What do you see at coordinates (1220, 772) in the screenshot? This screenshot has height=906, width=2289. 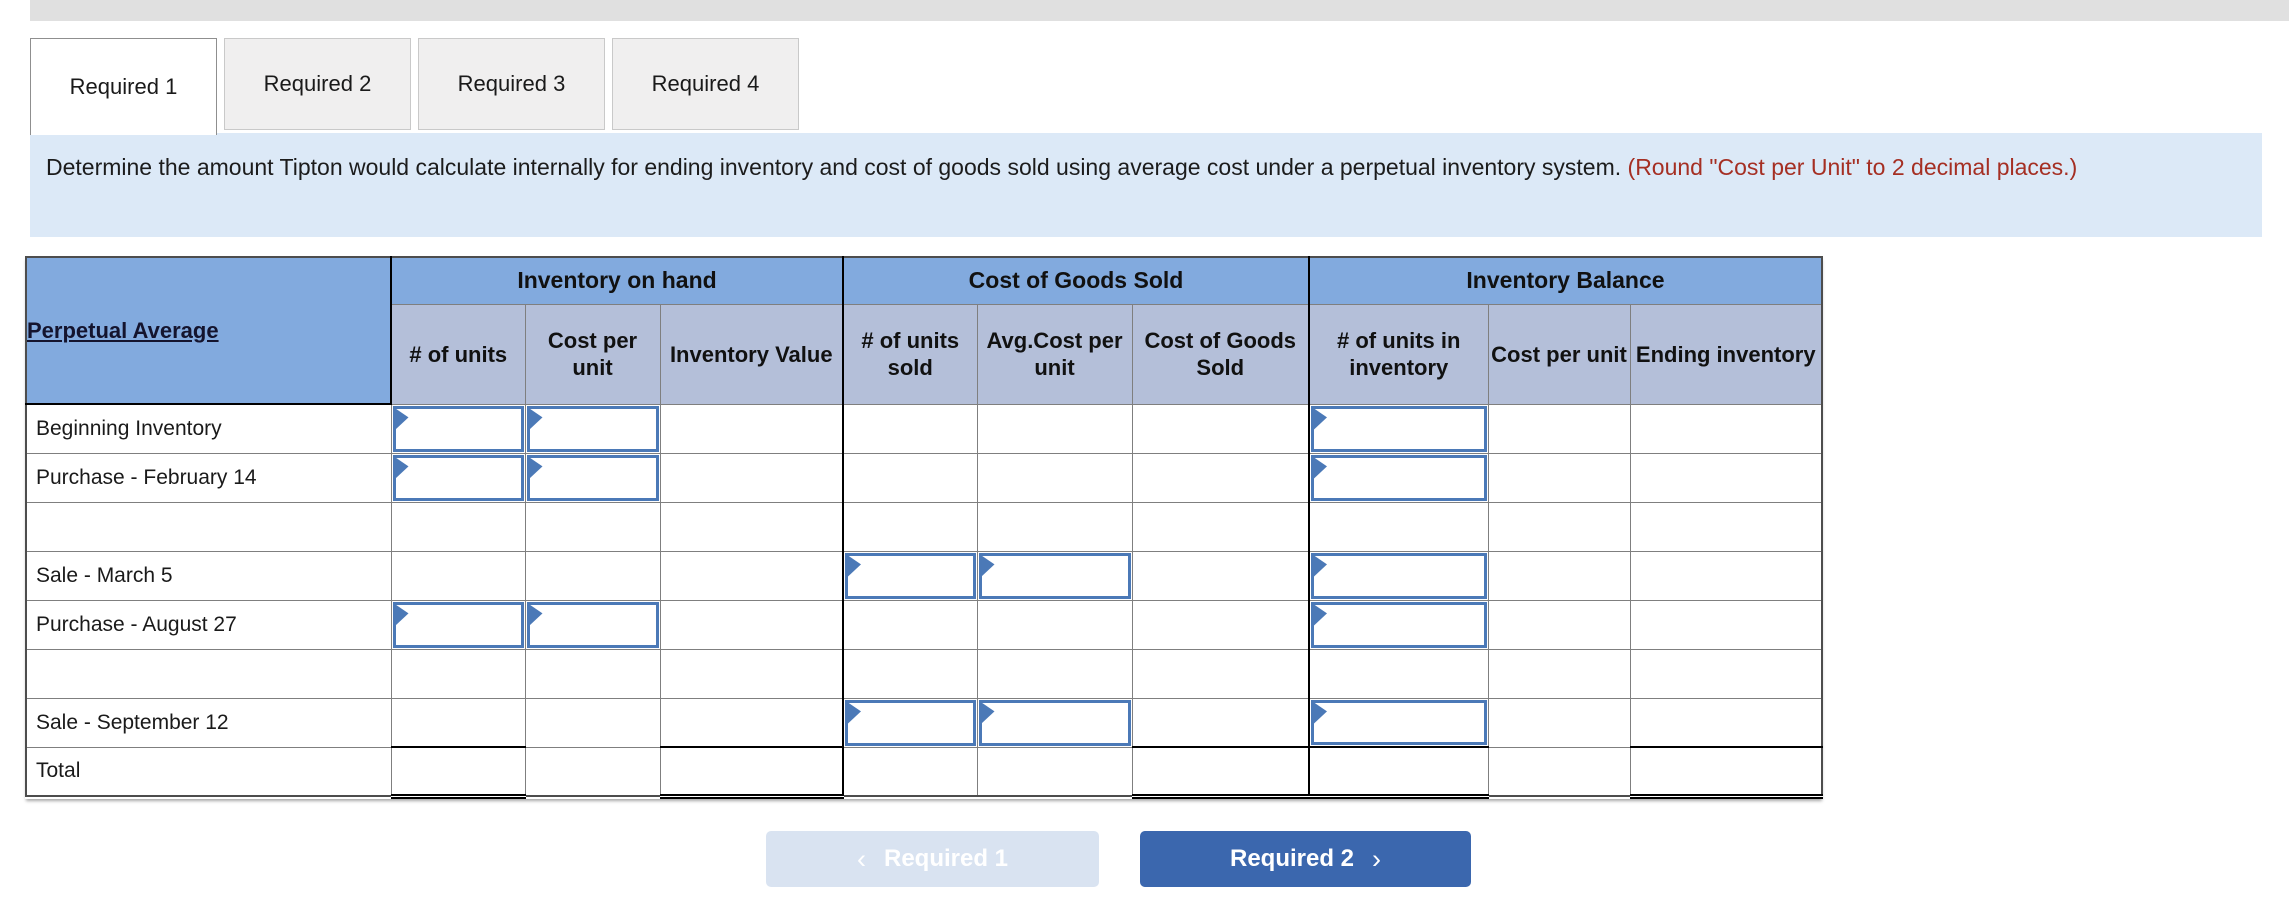 I see `total-cost-of-goods-sold-cell` at bounding box center [1220, 772].